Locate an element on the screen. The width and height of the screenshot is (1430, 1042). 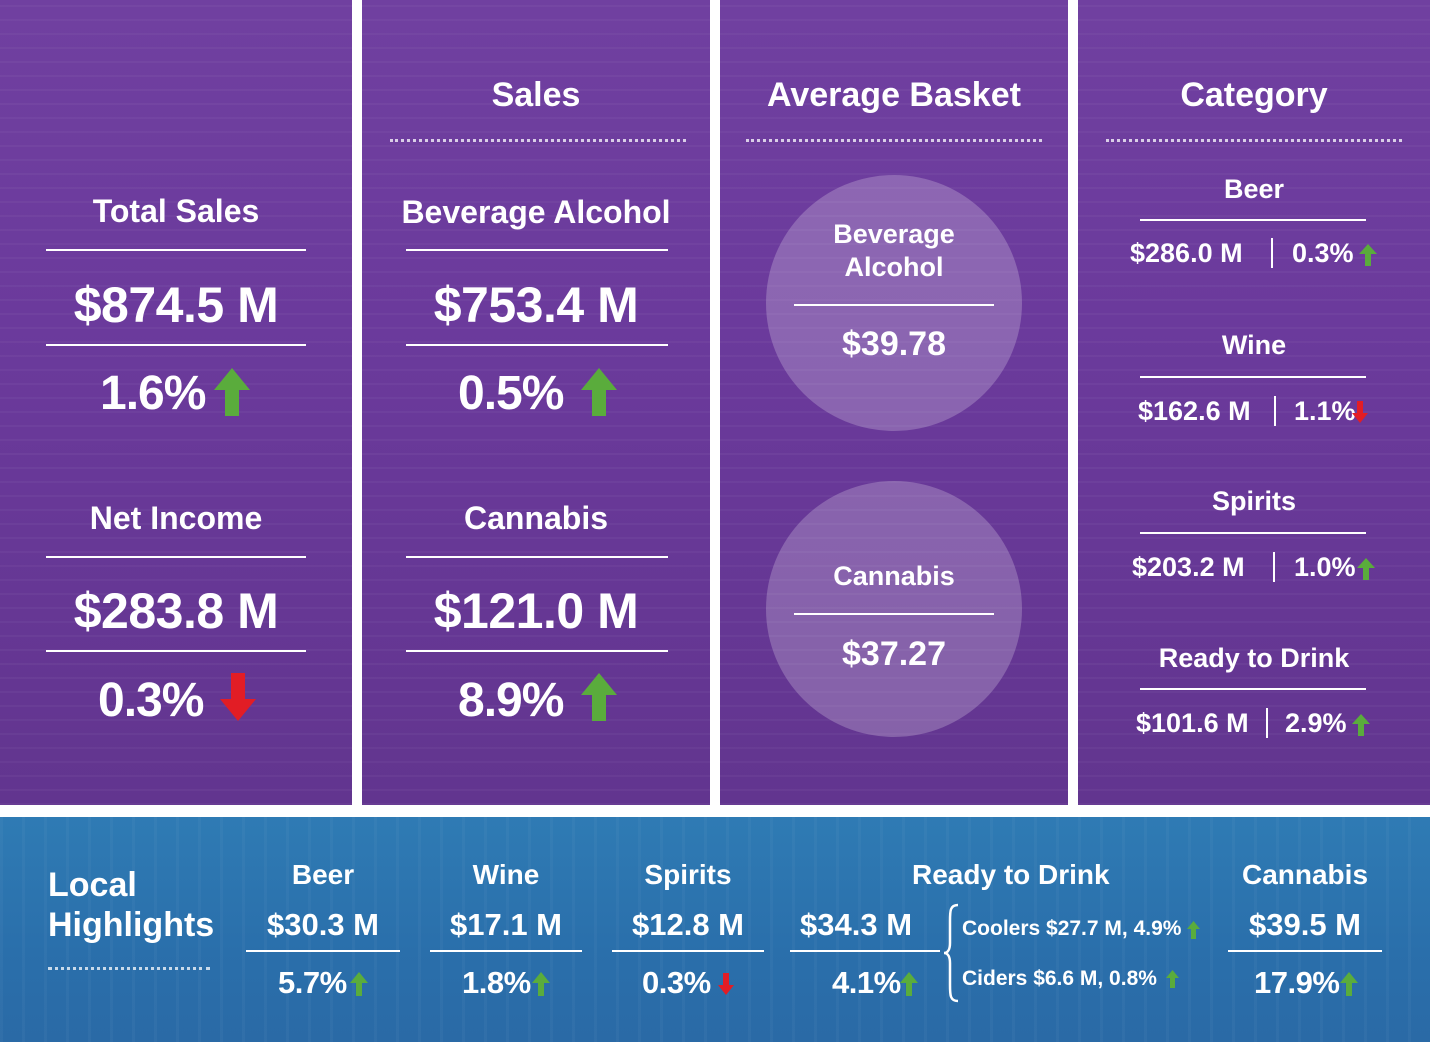
cannabis-basket-value: $37.27 is located at coordinates (894, 654).